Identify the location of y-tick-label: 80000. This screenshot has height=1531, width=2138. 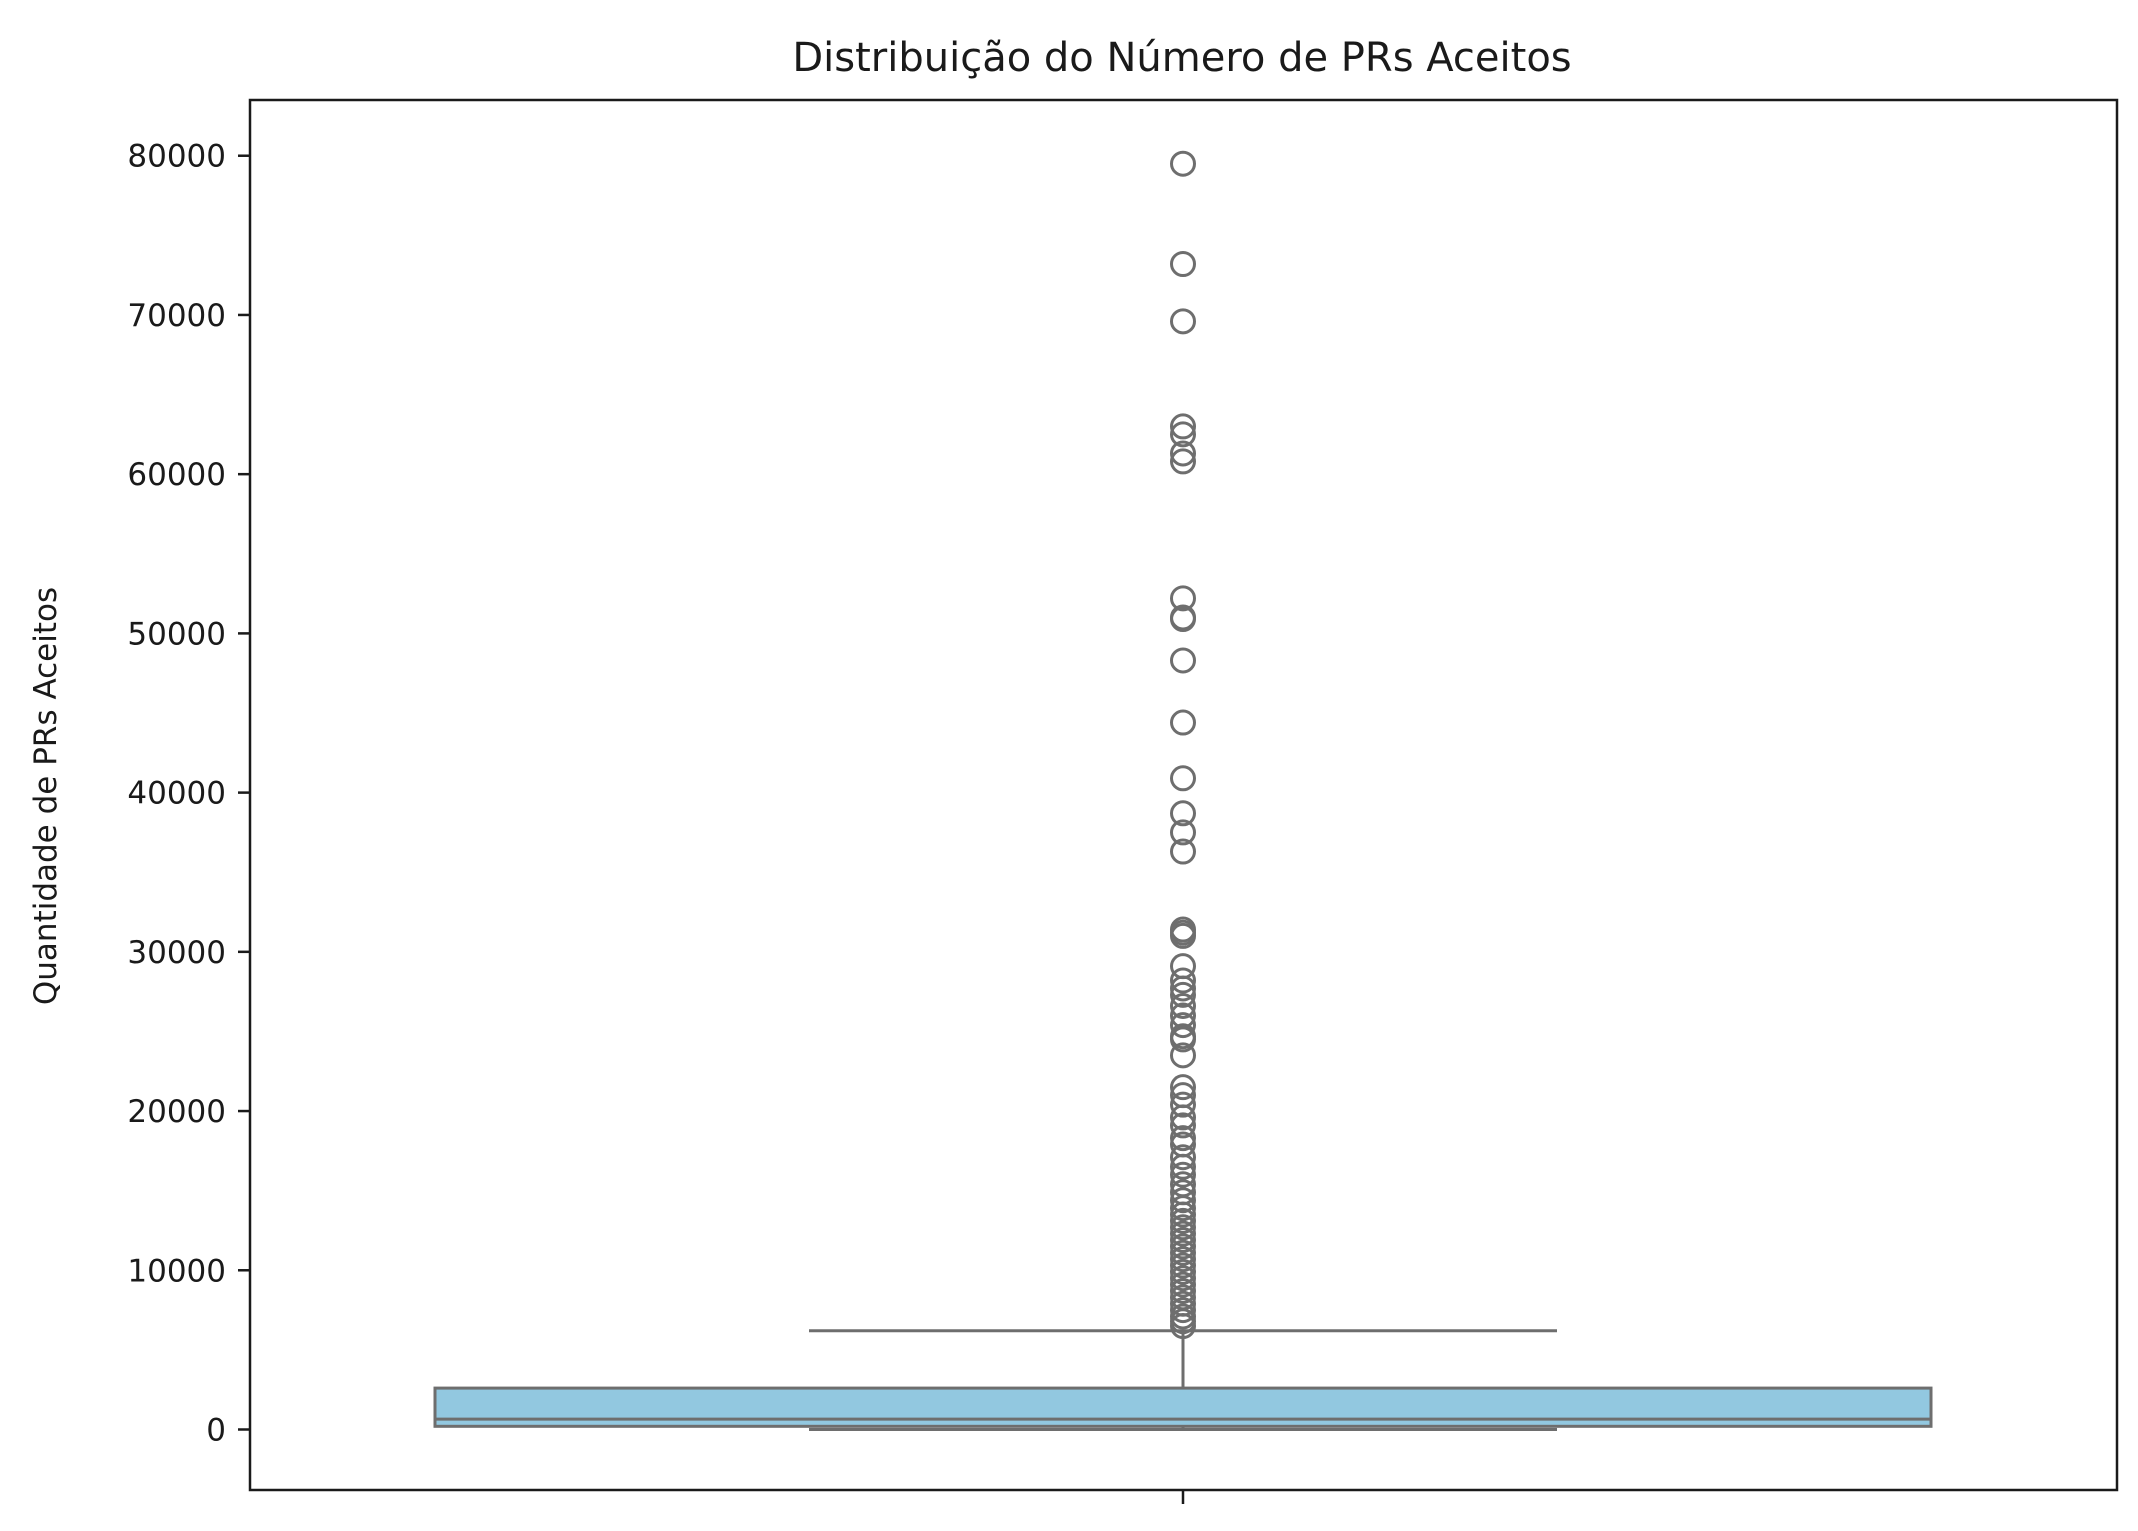
(176, 157).